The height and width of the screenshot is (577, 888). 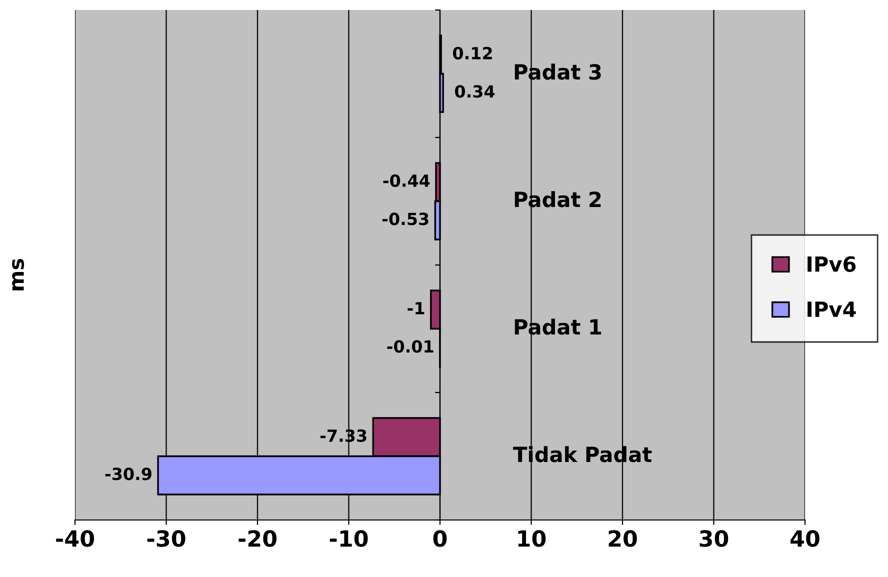 I want to click on x-tick-label: -40, so click(x=75, y=538).